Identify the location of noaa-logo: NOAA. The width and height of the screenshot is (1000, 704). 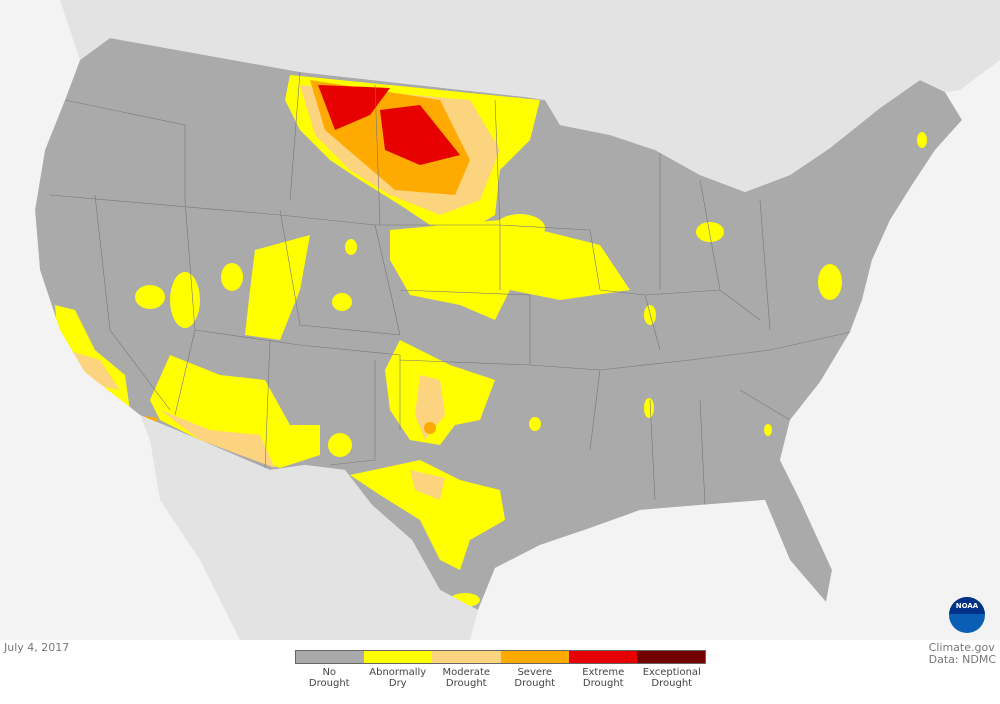
(967, 615).